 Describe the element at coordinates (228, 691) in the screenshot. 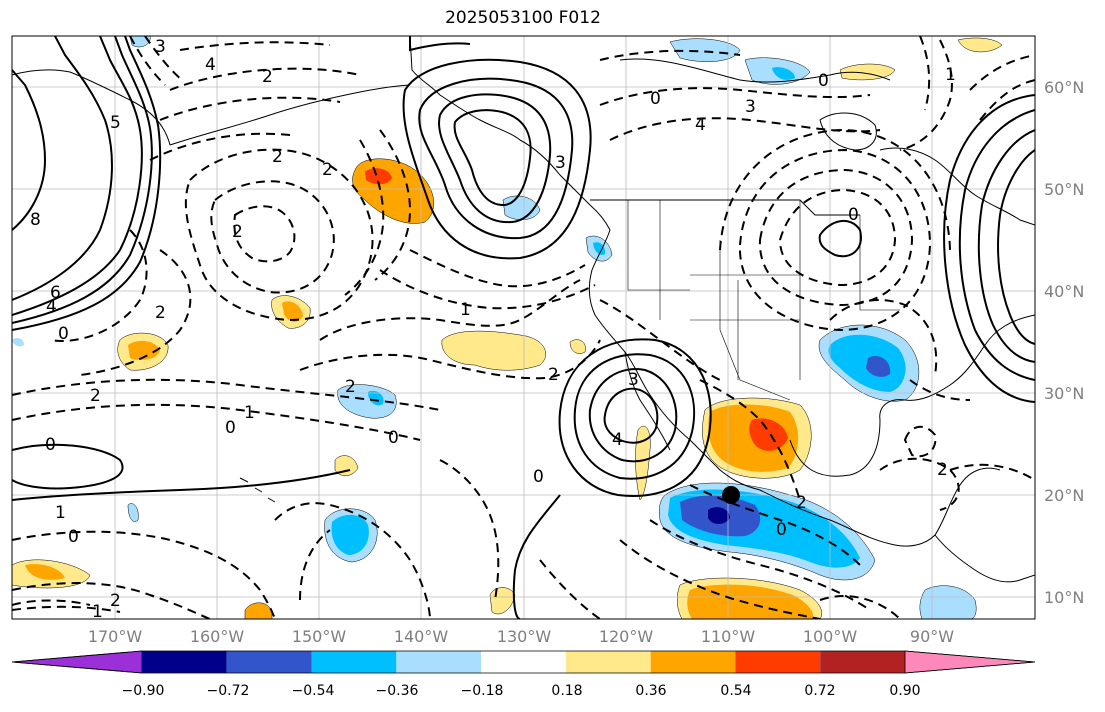

I see `colorbar-tick-label: −0.72` at that location.